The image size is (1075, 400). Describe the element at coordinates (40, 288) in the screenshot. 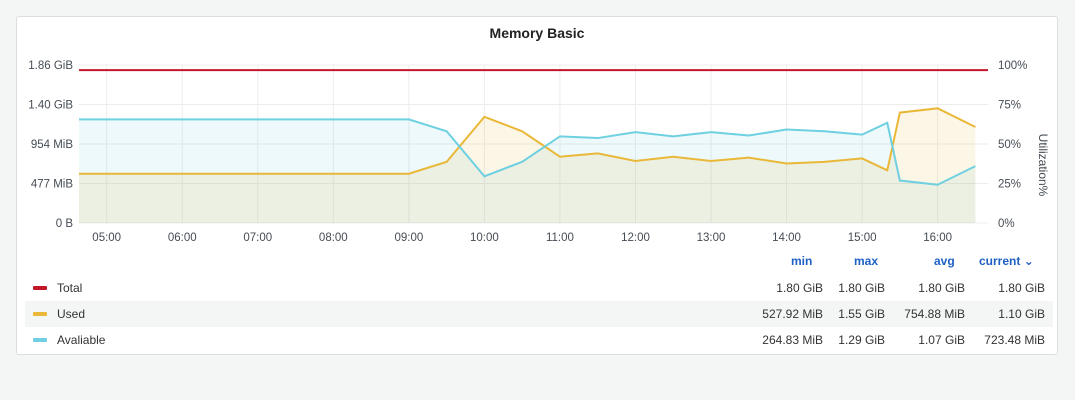

I see `legend-swatch-total` at that location.